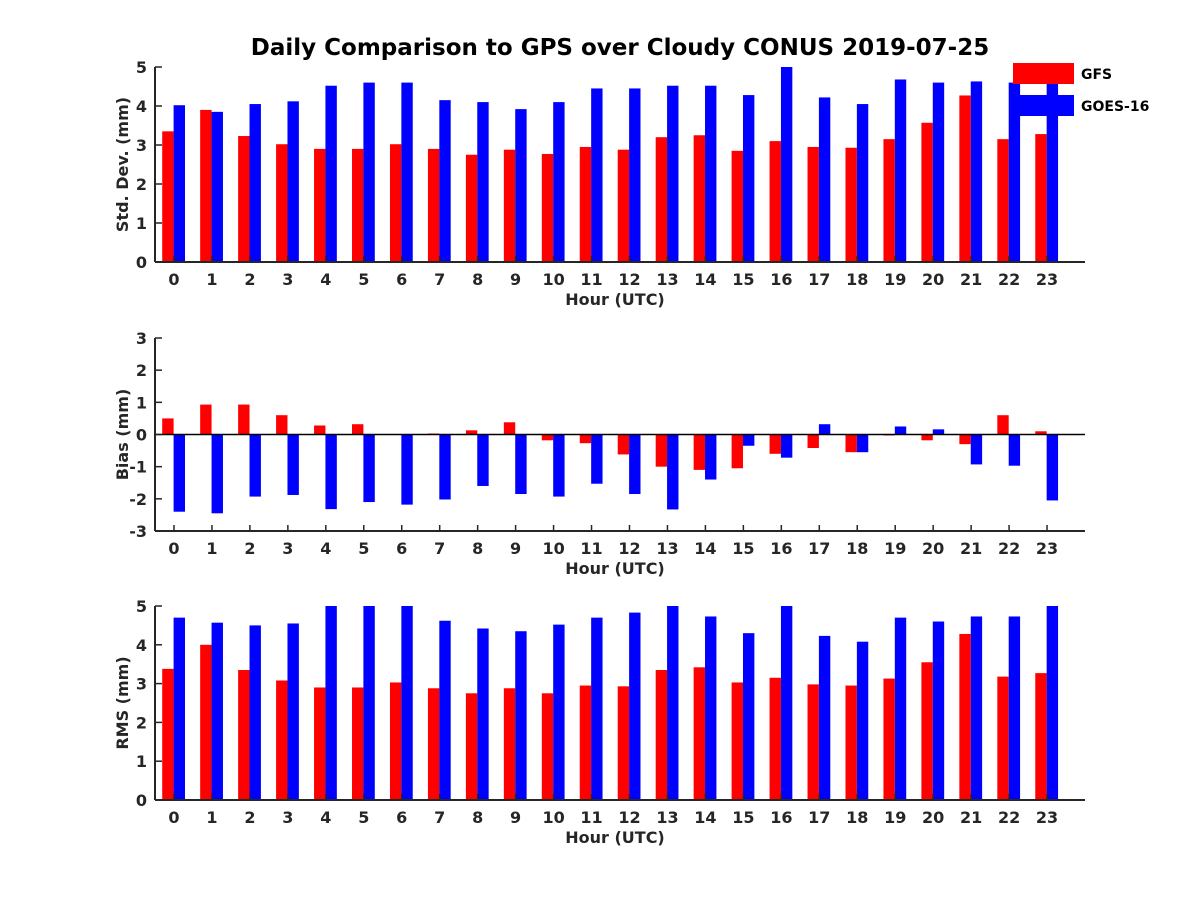  I want to click on x-tick-label-bias-23: 23, so click(1047, 548).